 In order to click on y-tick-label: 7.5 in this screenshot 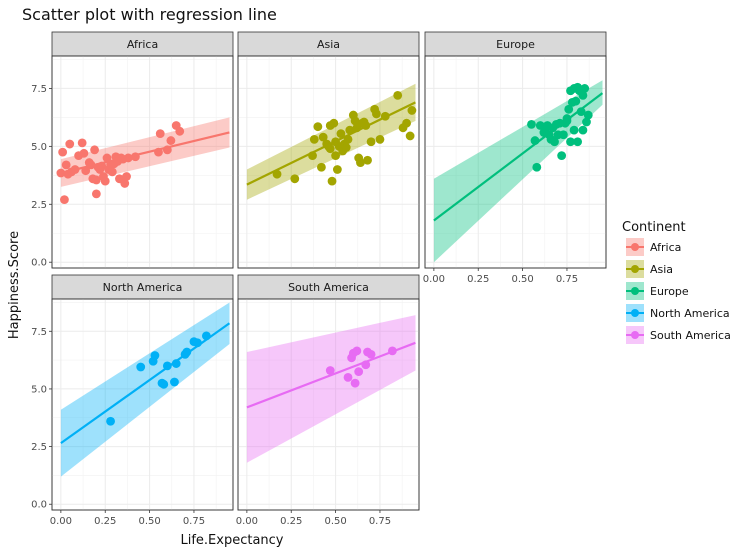, I will do `click(39, 89)`.